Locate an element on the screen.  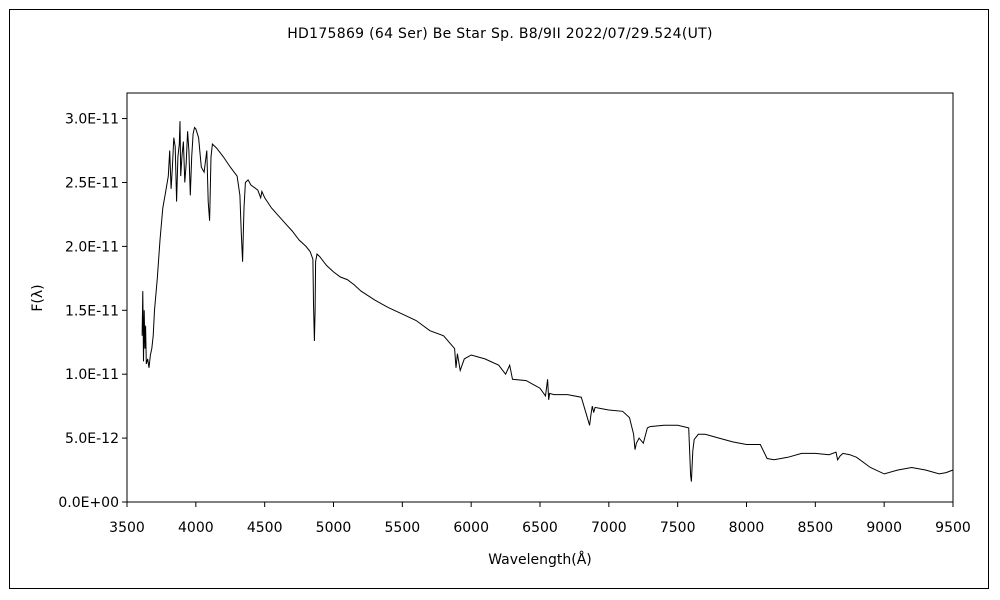
x-tick-label: 6000 is located at coordinates (471, 528).